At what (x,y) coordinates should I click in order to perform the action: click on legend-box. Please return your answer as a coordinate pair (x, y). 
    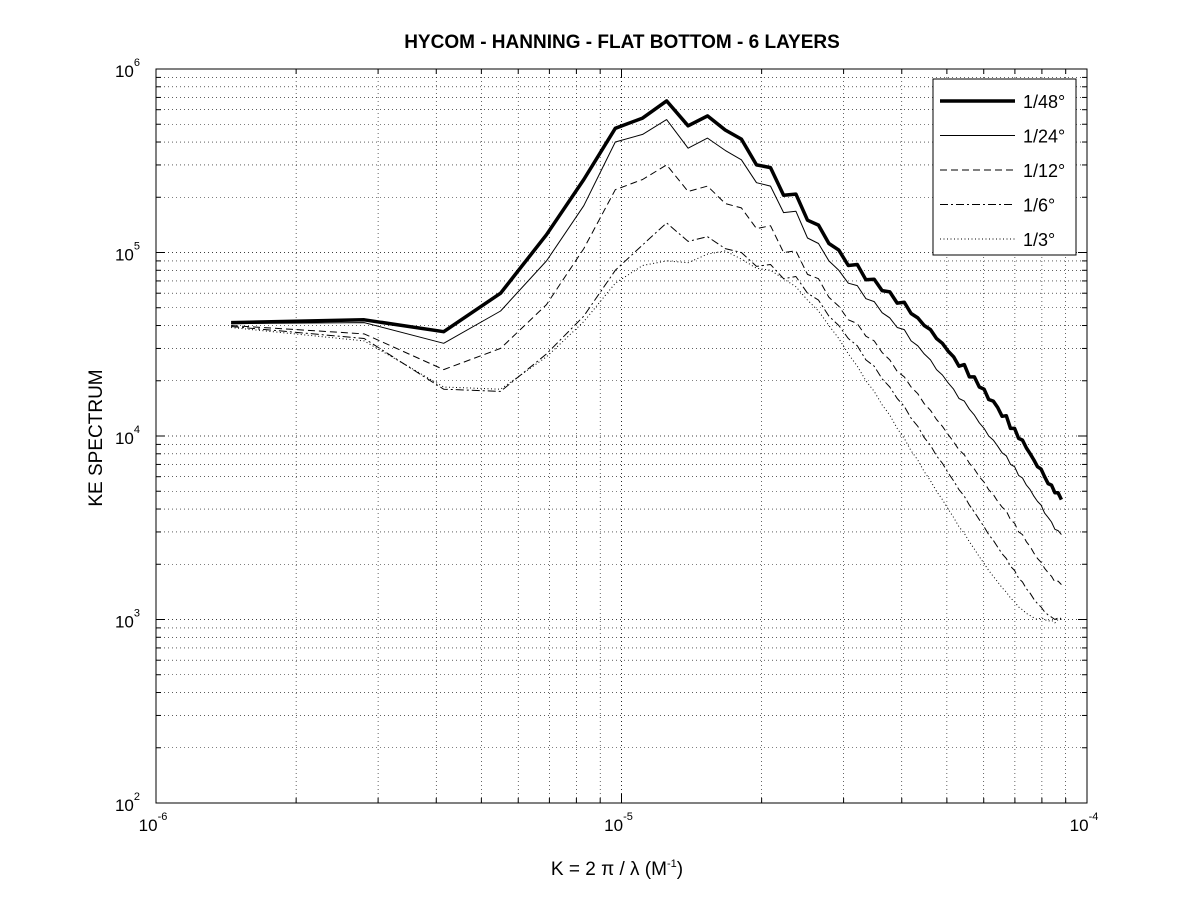
    Looking at the image, I should click on (1004, 167).